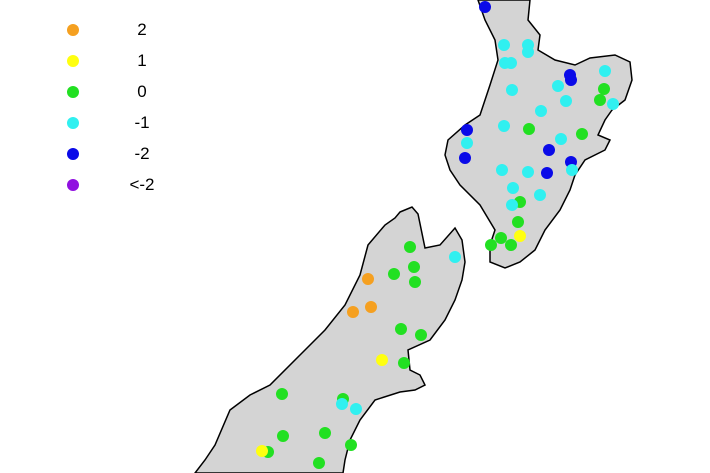 The image size is (710, 473). What do you see at coordinates (120, 30) in the screenshot?
I see `legend-item: 2` at bounding box center [120, 30].